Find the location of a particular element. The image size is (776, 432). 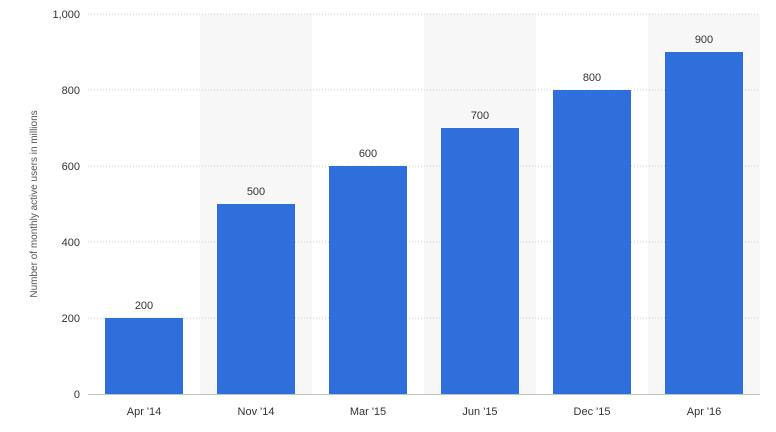

x-tick-label-4: Dec '15 is located at coordinates (592, 412).